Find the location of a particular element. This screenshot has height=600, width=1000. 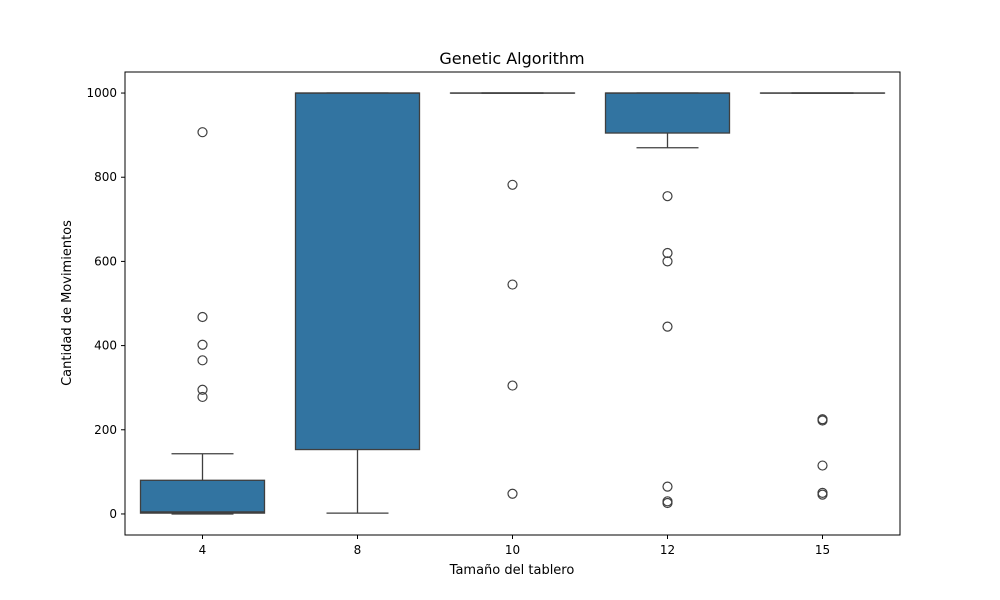

chart-title: Genetic Algorithm is located at coordinates (511, 58).